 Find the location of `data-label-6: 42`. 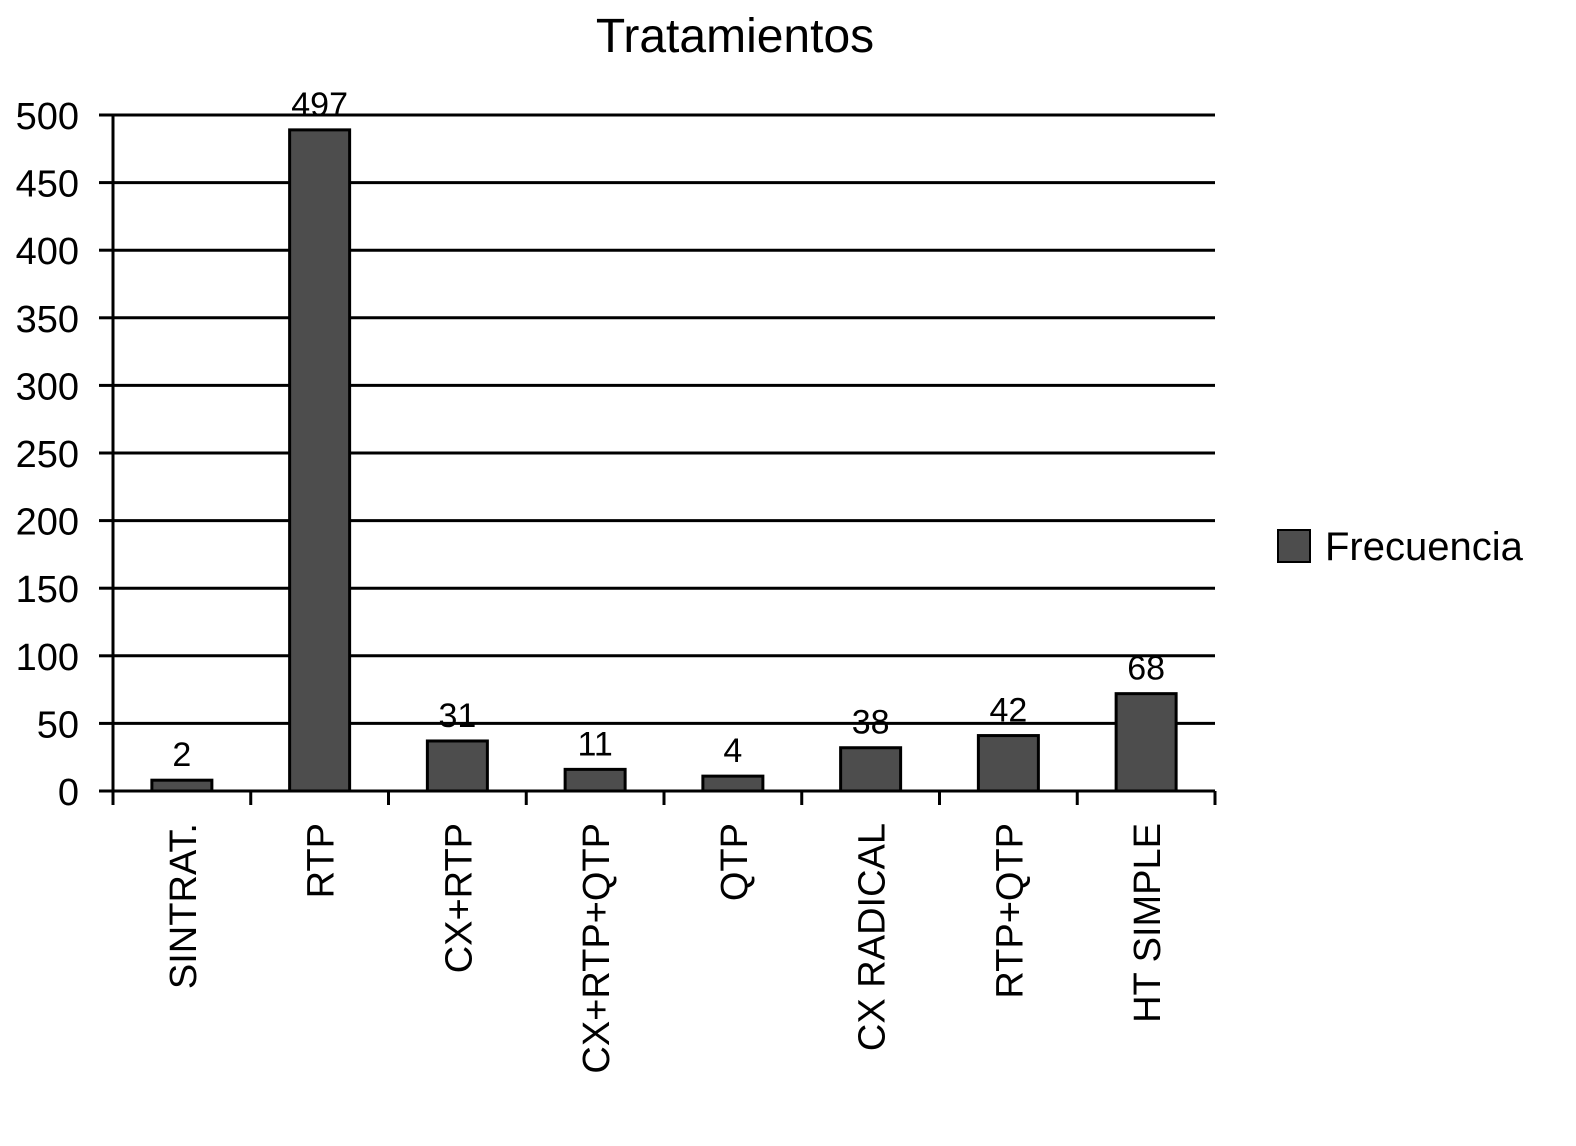

data-label-6: 42 is located at coordinates (1008, 711).